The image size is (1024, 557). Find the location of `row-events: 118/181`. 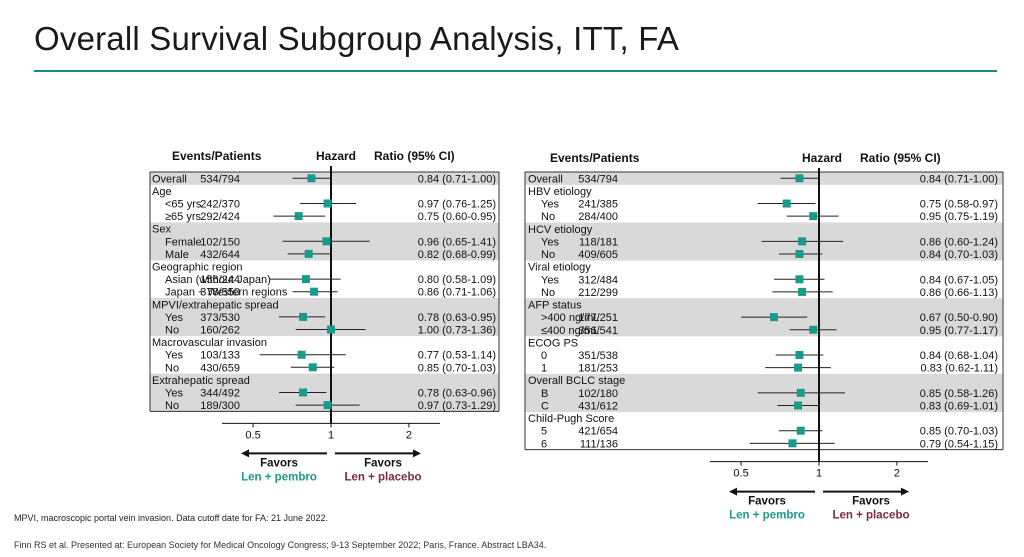

row-events: 118/181 is located at coordinates (598, 242).